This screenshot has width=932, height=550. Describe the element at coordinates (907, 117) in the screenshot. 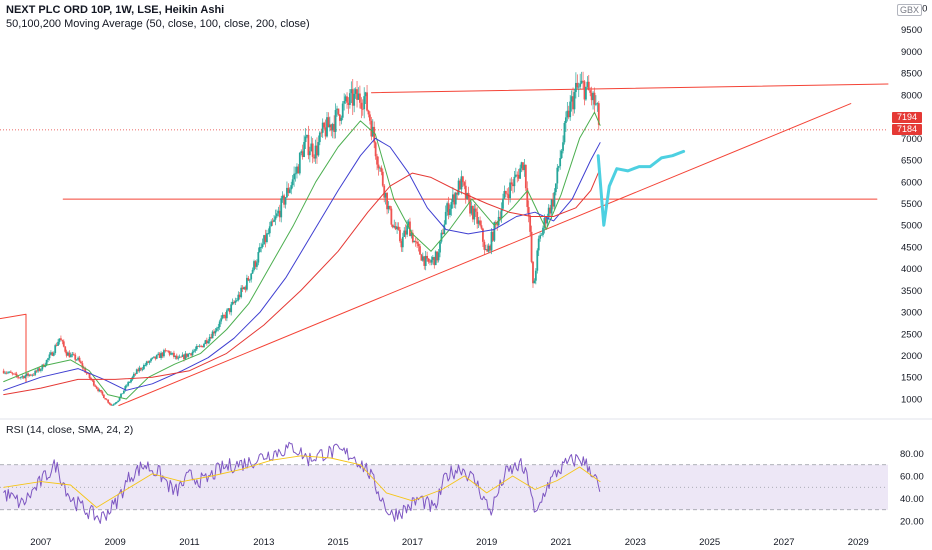

I see `price-tag-current: 7194` at that location.